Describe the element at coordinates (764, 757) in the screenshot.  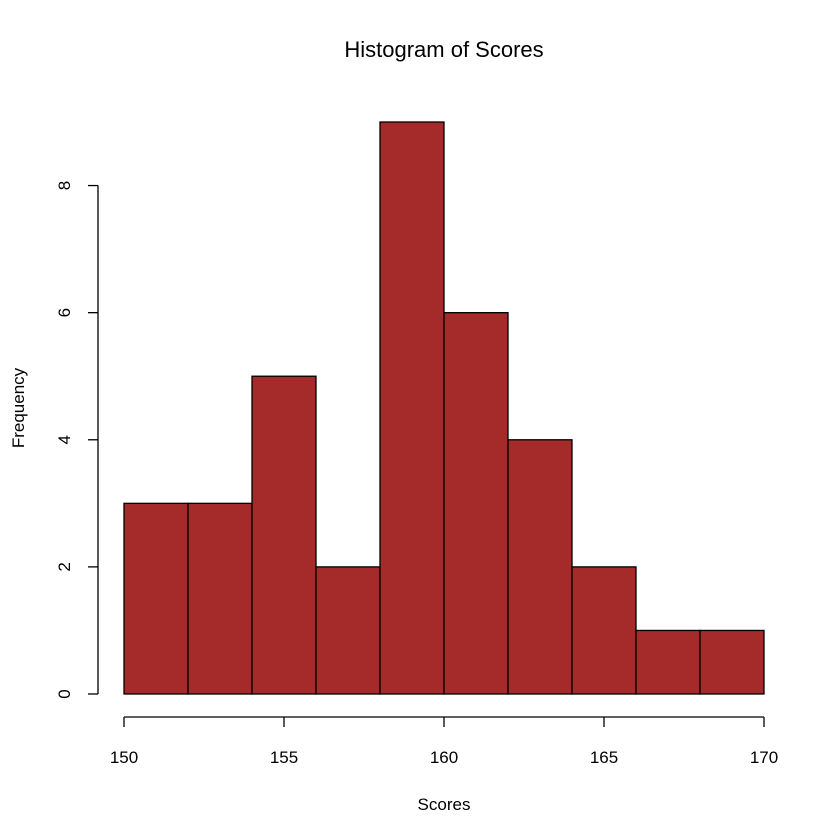
I see `x-tick-label-4: 170` at that location.